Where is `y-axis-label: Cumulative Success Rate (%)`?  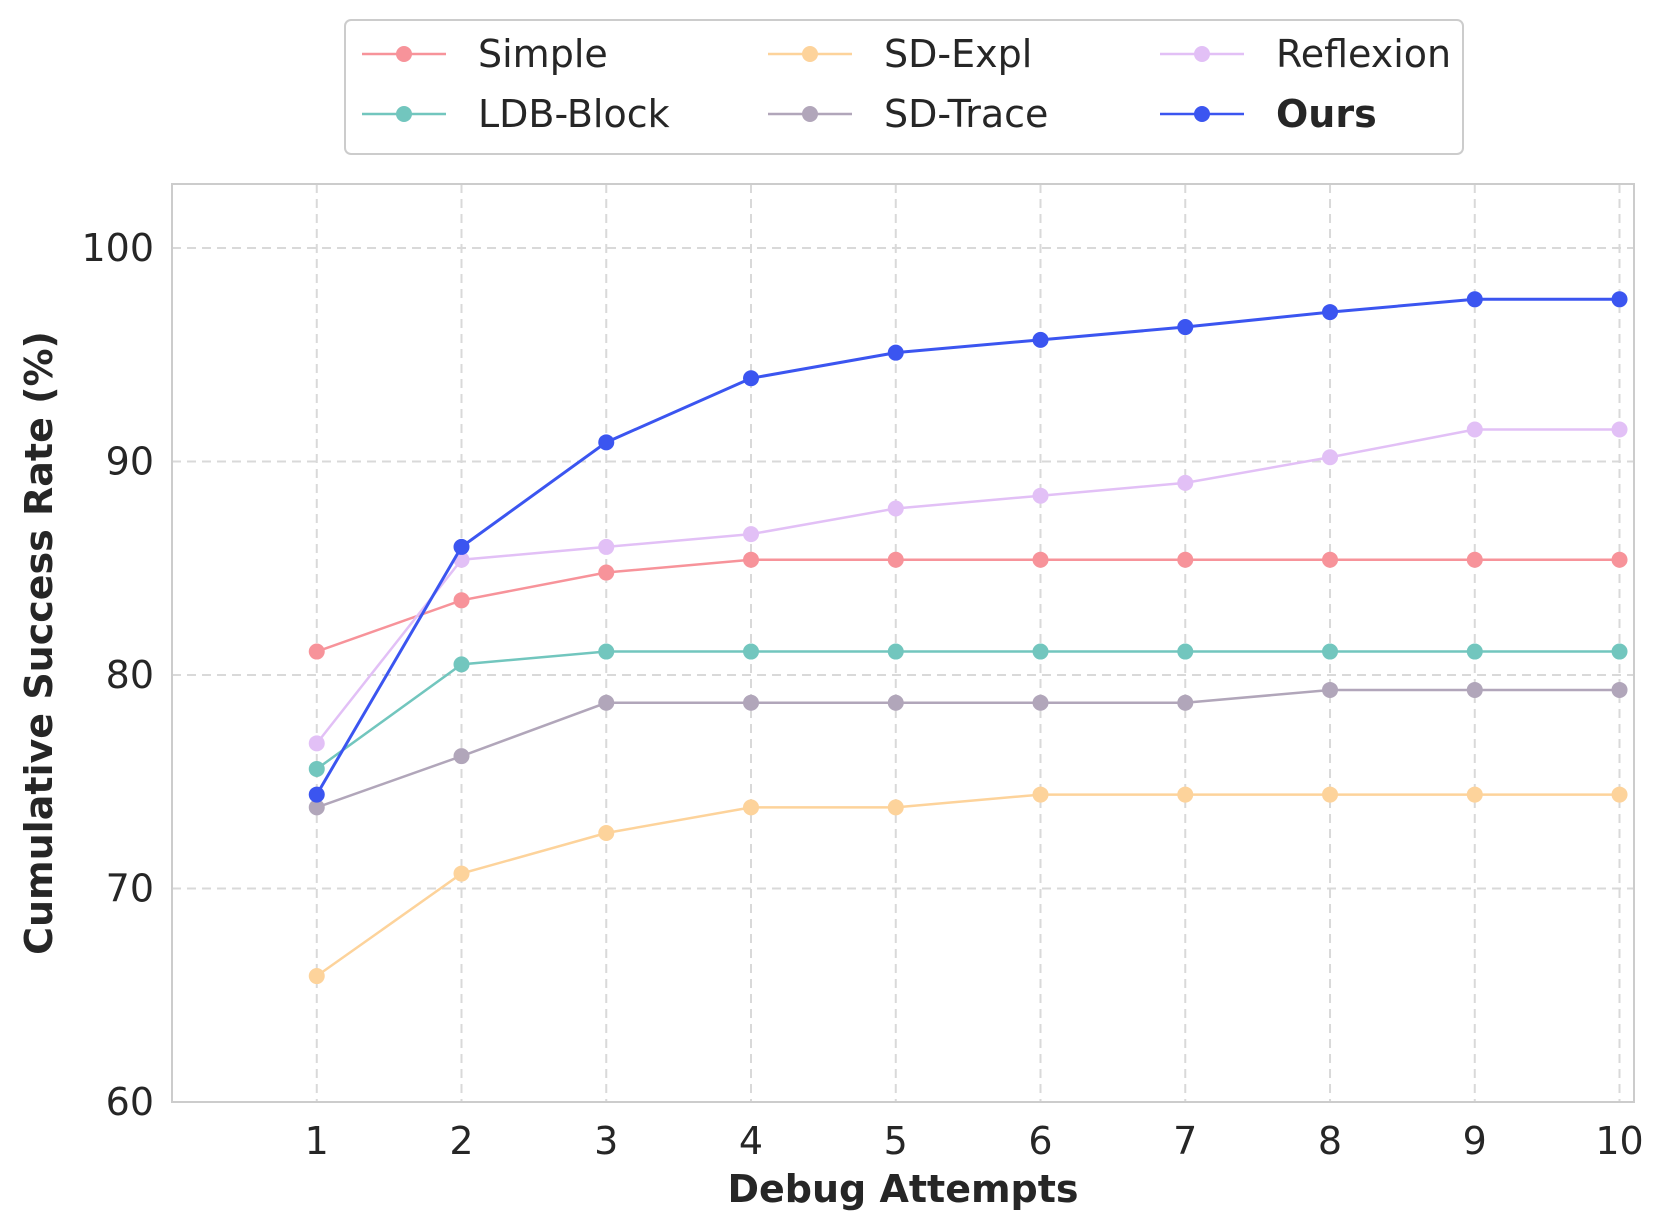 y-axis-label: Cumulative Success Rate (%) is located at coordinates (39, 643).